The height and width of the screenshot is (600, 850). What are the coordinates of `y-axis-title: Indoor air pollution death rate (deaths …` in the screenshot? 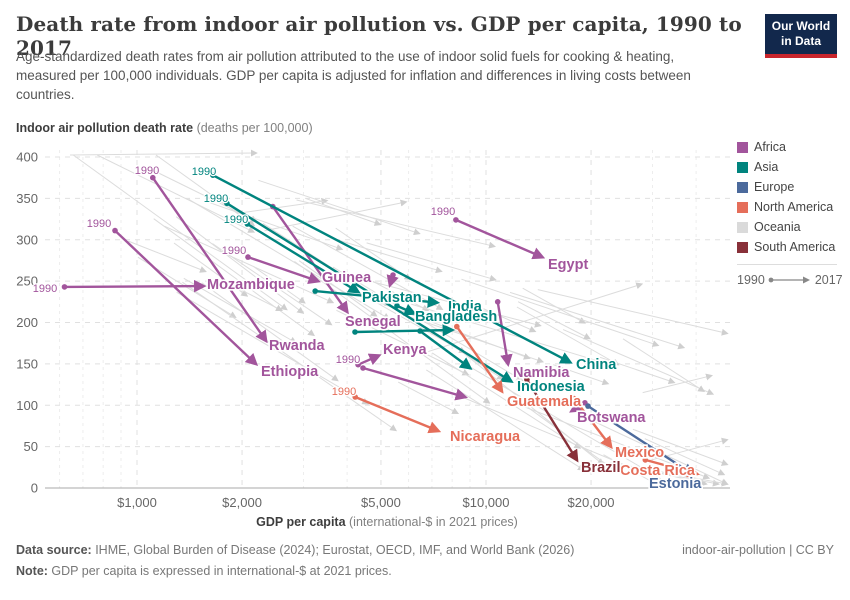 It's located at (164, 128).